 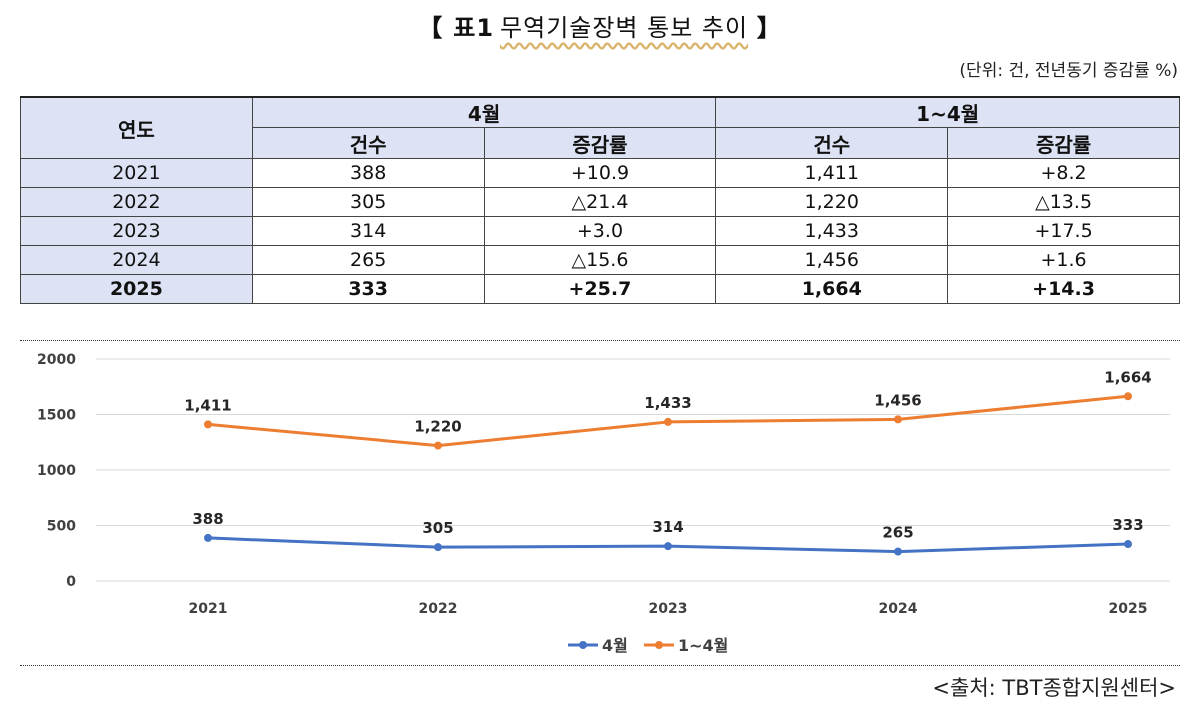 What do you see at coordinates (1128, 609) in the screenshot?
I see `x-tick-label: 2025` at bounding box center [1128, 609].